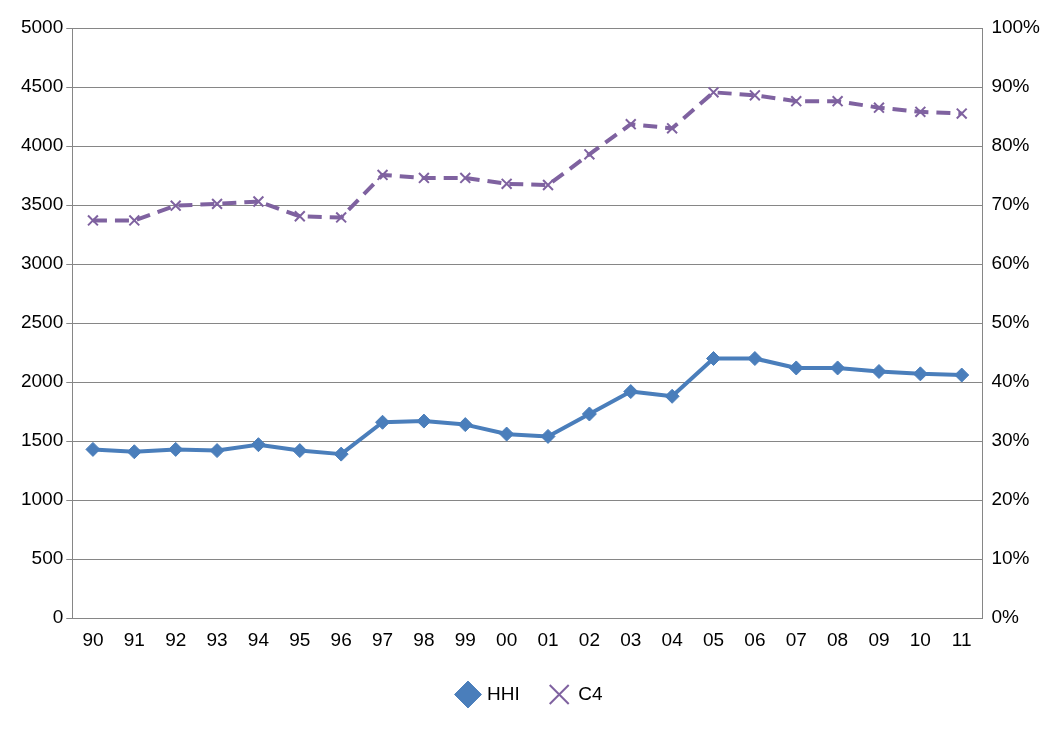 The image size is (1061, 732). I want to click on y-tick-label: 3000, so click(42, 263).